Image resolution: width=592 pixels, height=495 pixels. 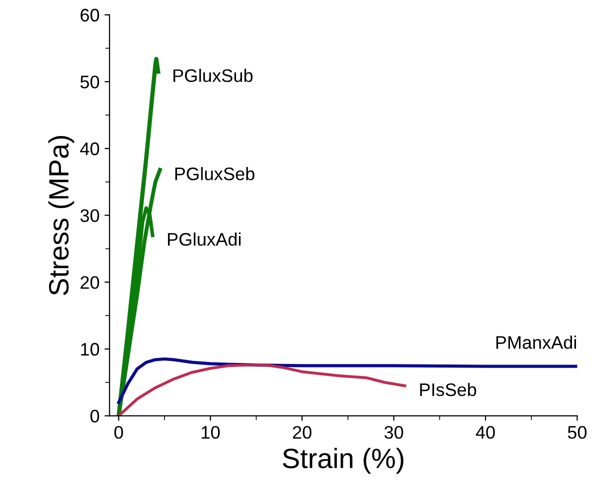 What do you see at coordinates (302, 432) in the screenshot?
I see `x-tick-label: 20` at bounding box center [302, 432].